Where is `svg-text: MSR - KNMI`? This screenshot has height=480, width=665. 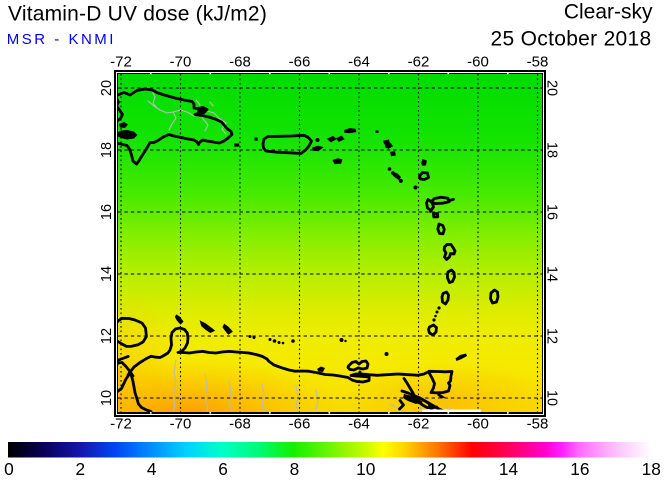 svg-text: MSR - KNMI is located at coordinates (61, 39).